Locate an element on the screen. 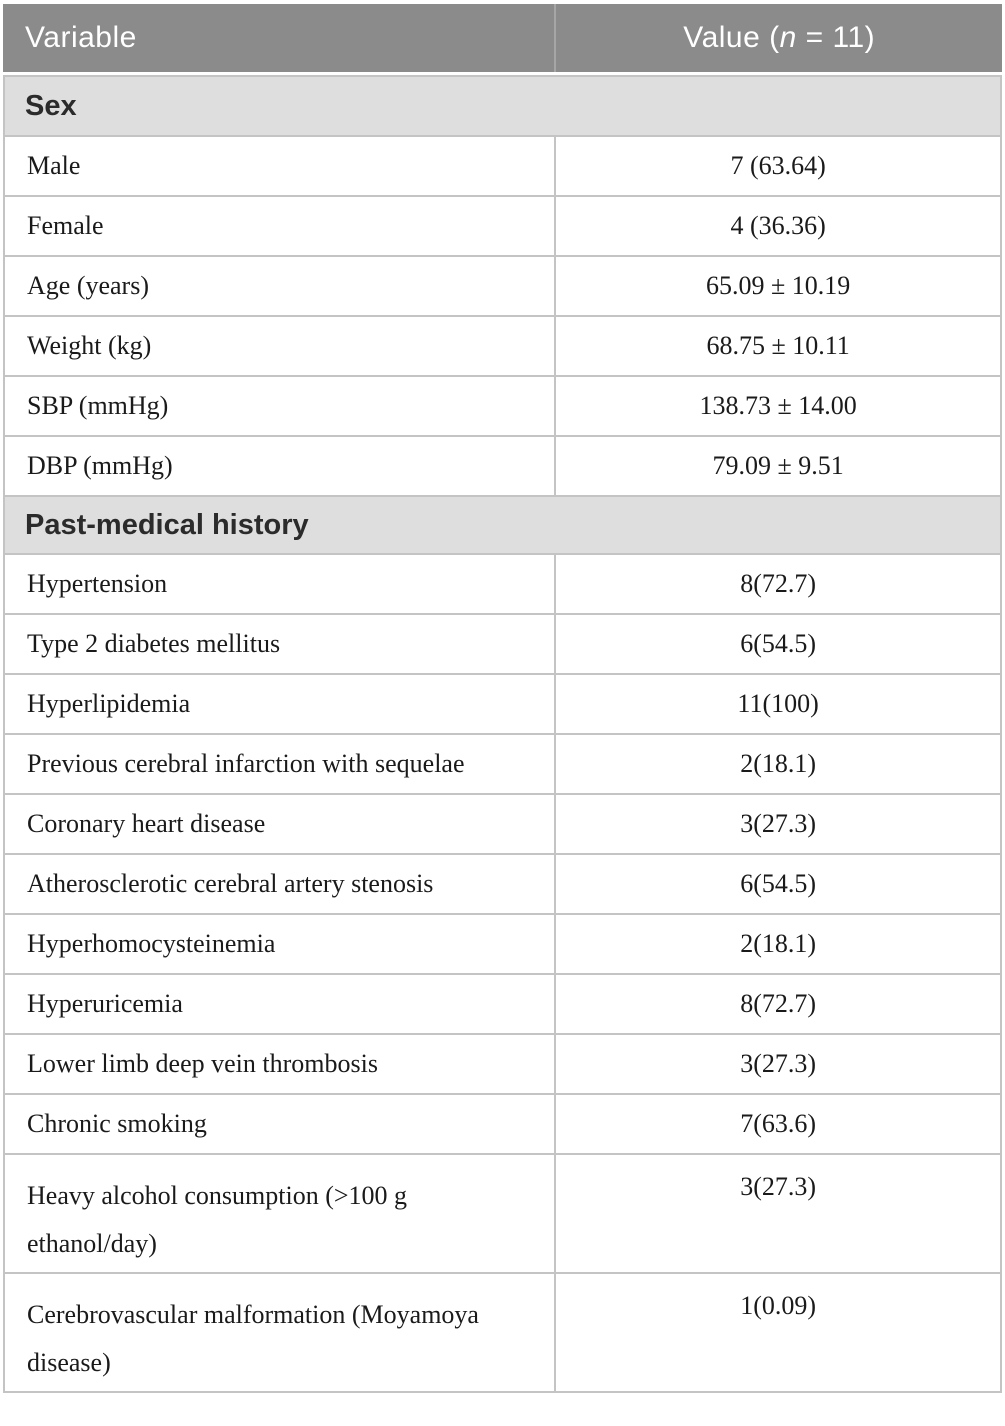 The width and height of the screenshot is (1005, 1426). table-row-hyperlipidemia: Hyperlipidemia 11(100) is located at coordinates (502, 703).